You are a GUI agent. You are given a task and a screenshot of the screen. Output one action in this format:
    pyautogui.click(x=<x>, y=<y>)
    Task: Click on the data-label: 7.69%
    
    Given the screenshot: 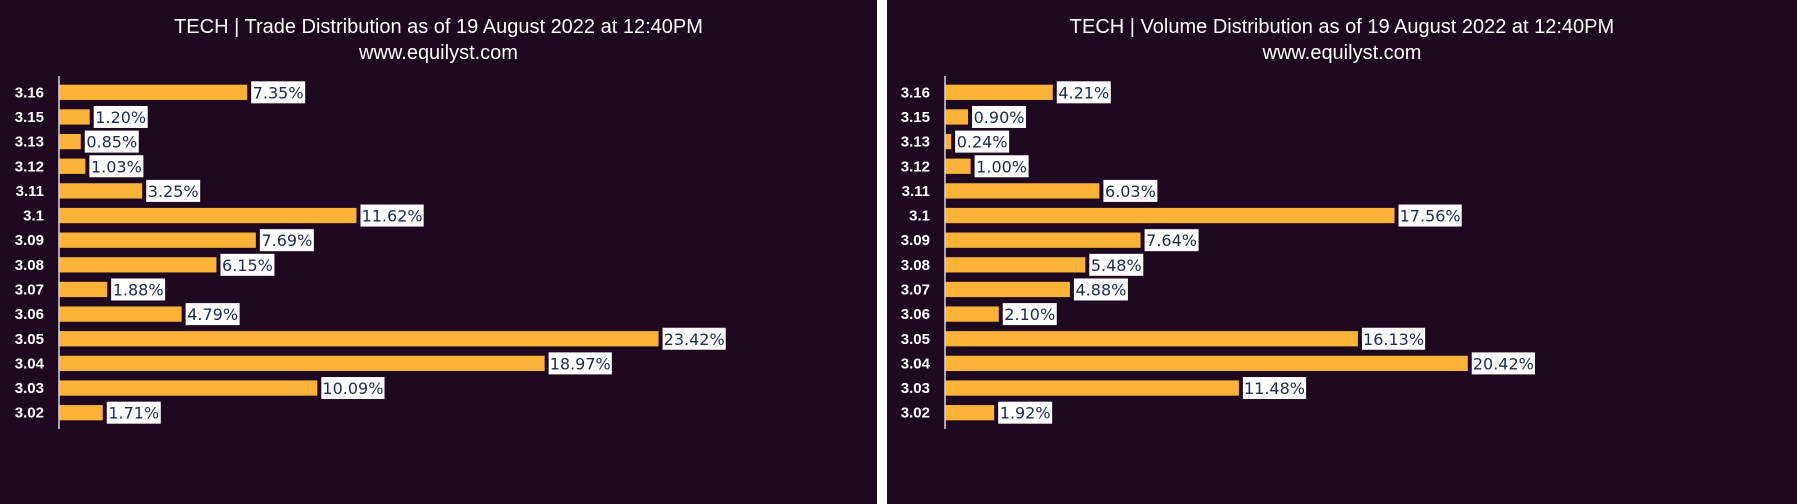 What is the action you would take?
    pyautogui.click(x=286, y=240)
    